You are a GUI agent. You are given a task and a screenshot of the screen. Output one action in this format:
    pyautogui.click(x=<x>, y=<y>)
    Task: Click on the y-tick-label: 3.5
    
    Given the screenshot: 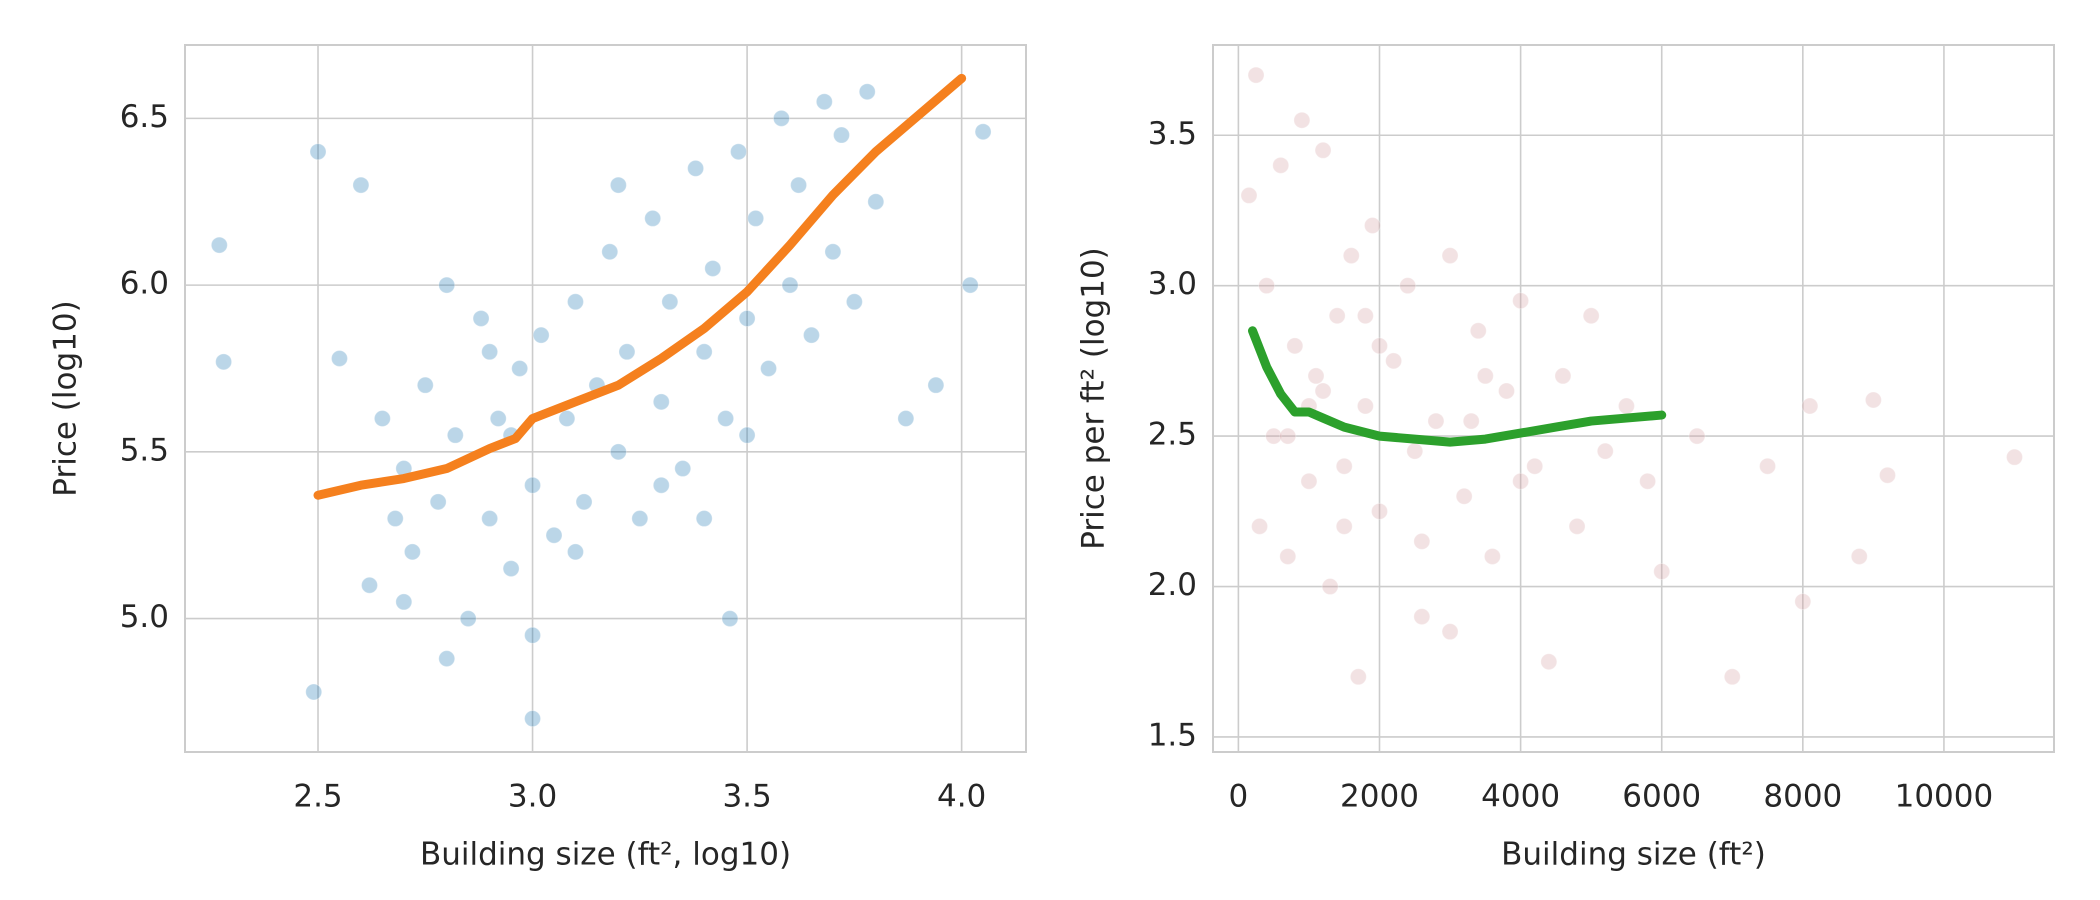 What is the action you would take?
    pyautogui.click(x=1172, y=134)
    